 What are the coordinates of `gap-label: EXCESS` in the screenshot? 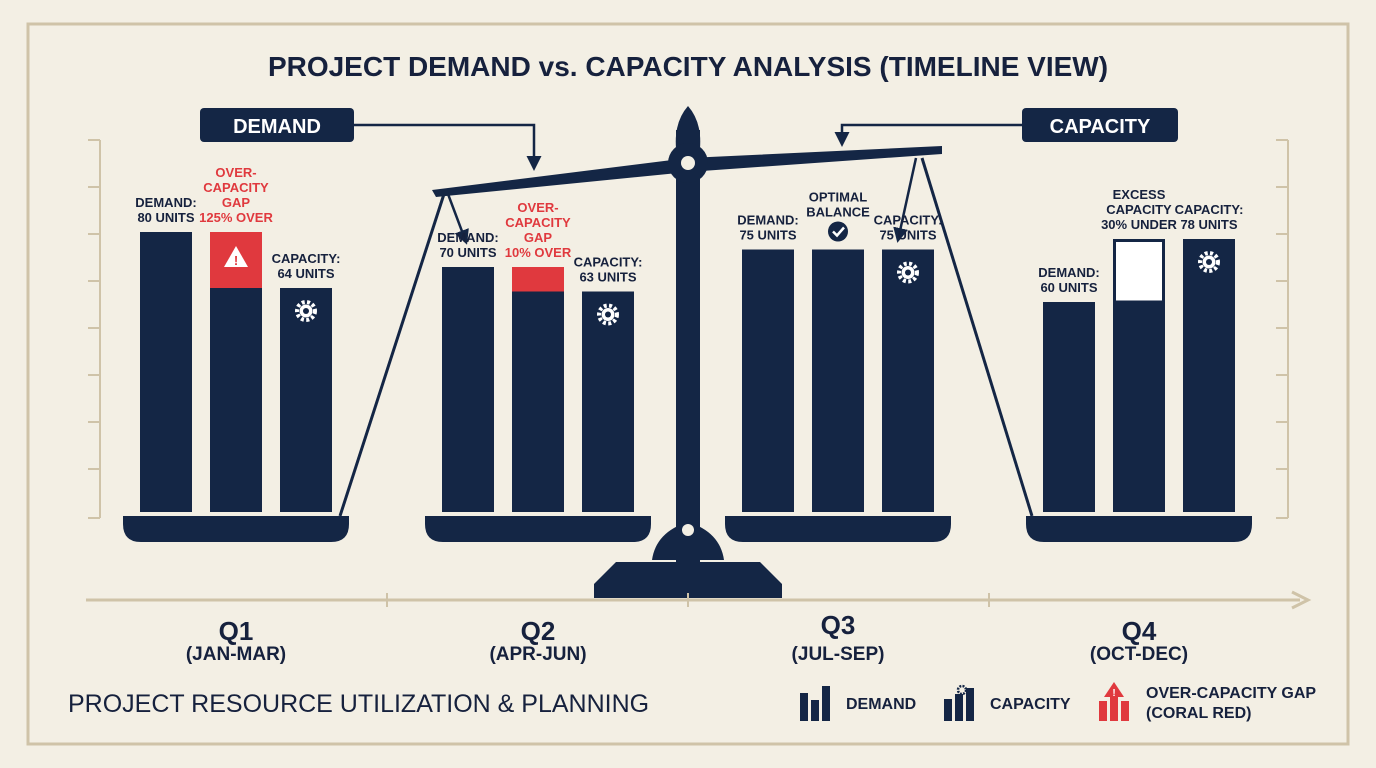 It's located at (1139, 194).